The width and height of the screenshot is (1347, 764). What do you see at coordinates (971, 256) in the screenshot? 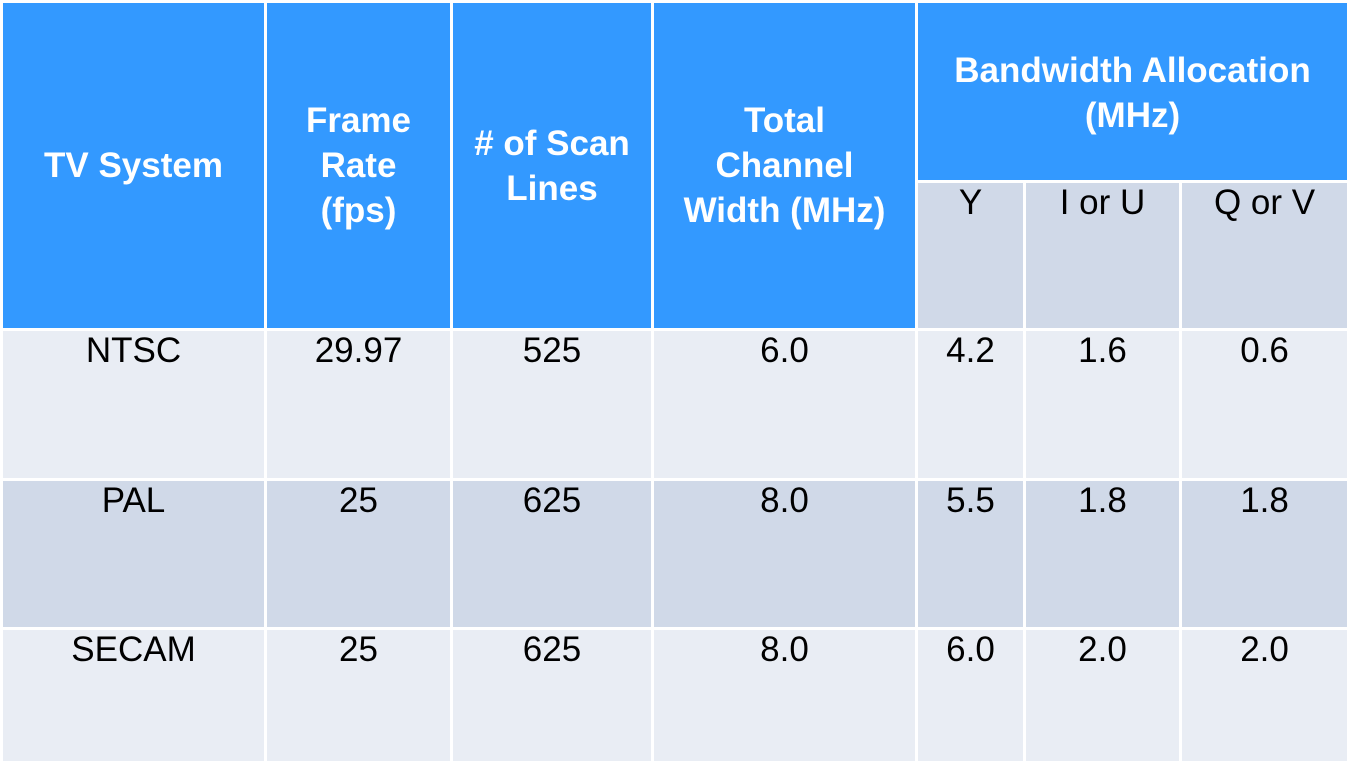
I see `subheader-y: Y` at bounding box center [971, 256].